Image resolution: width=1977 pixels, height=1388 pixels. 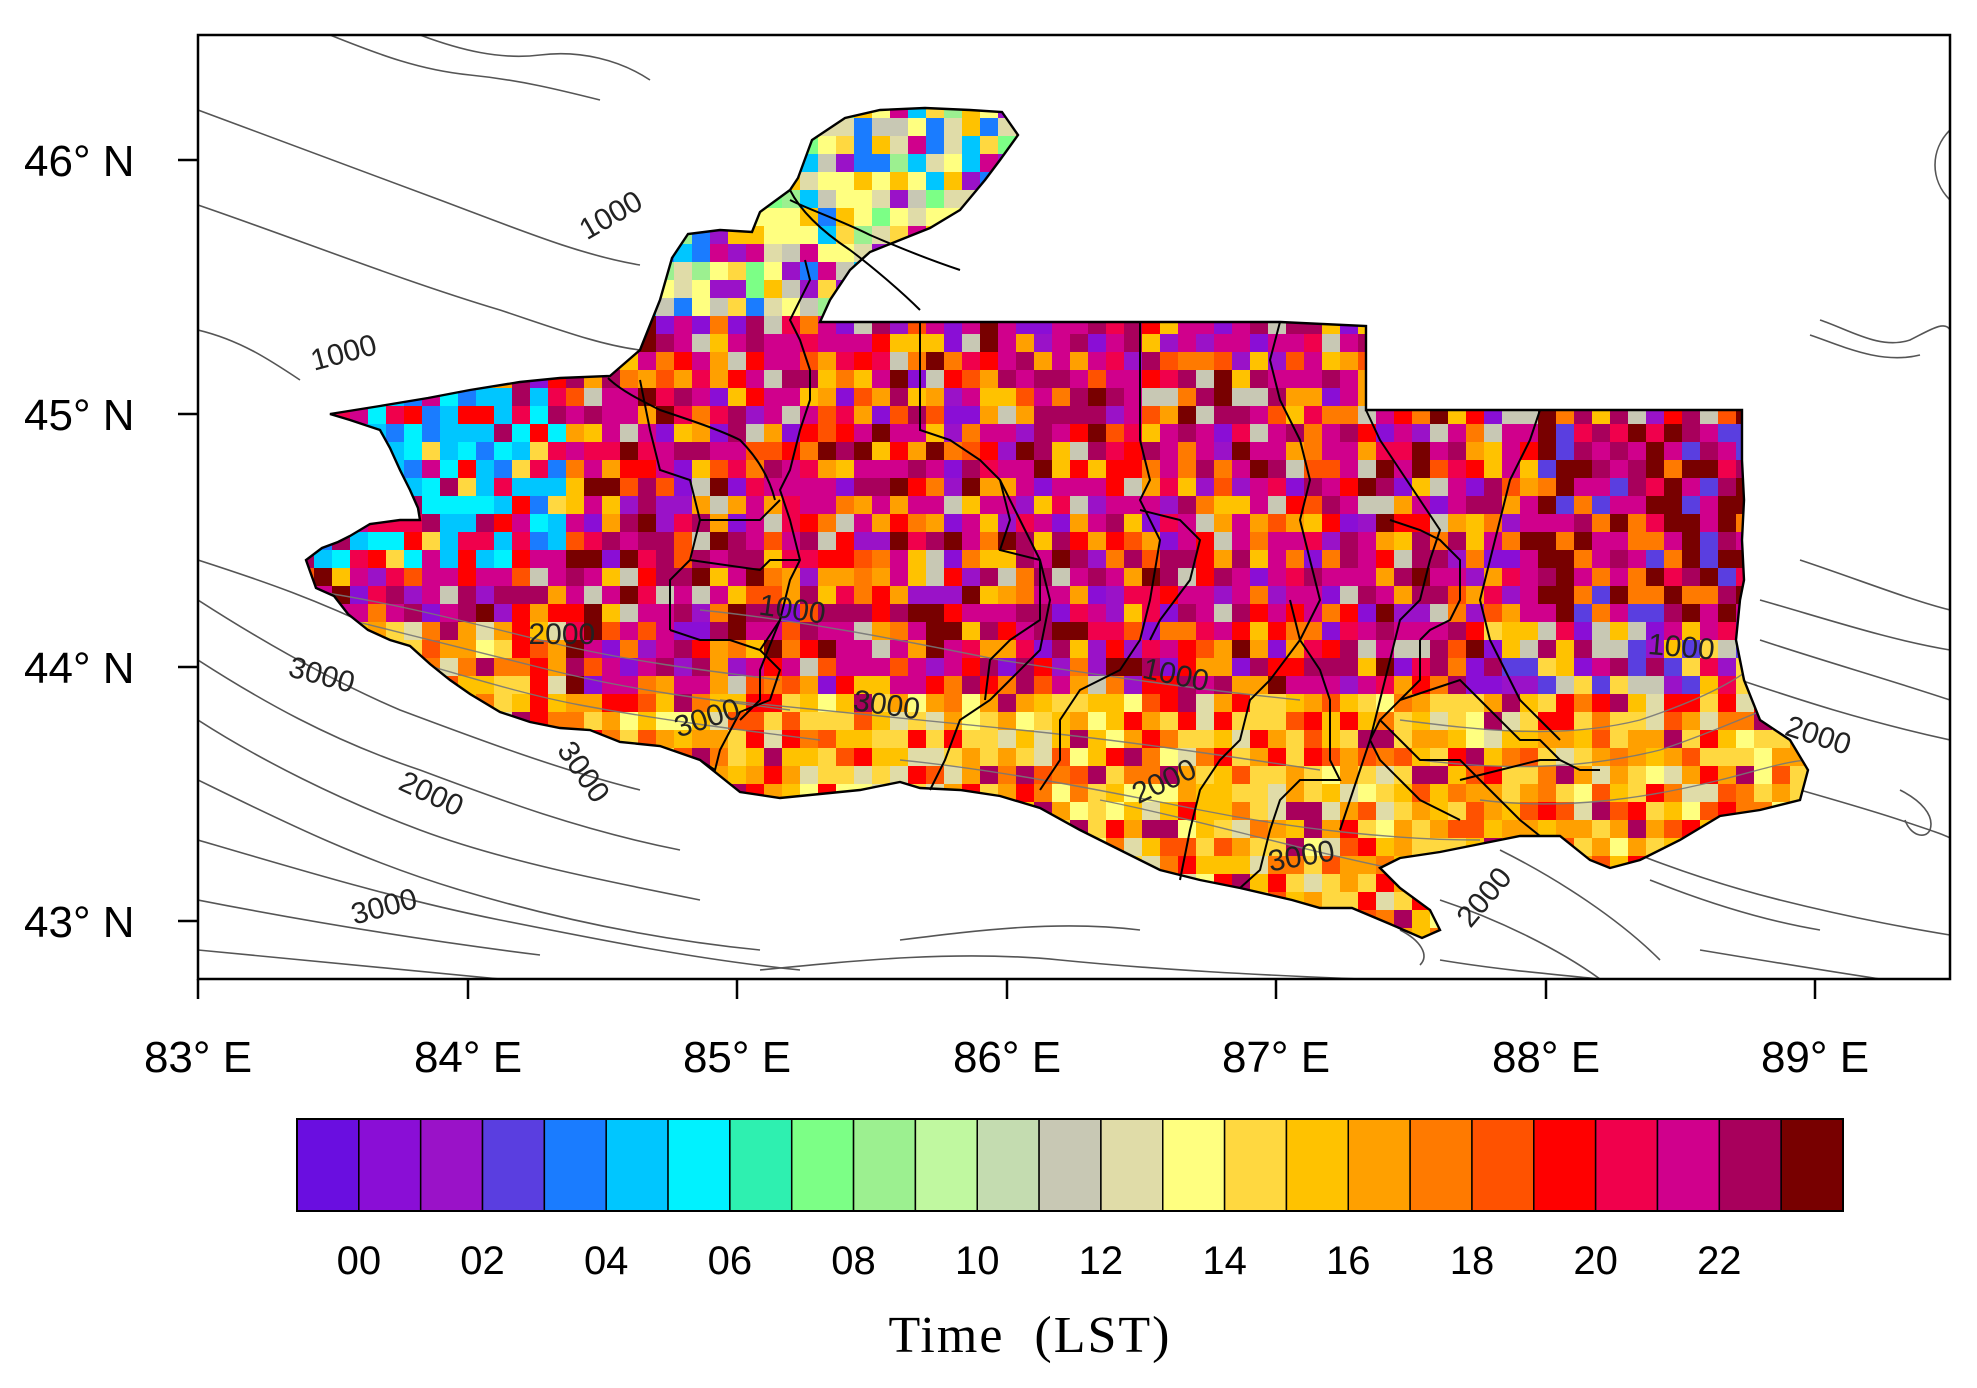 I want to click on lon-label-87: 87° E, so click(x=1276, y=1057).